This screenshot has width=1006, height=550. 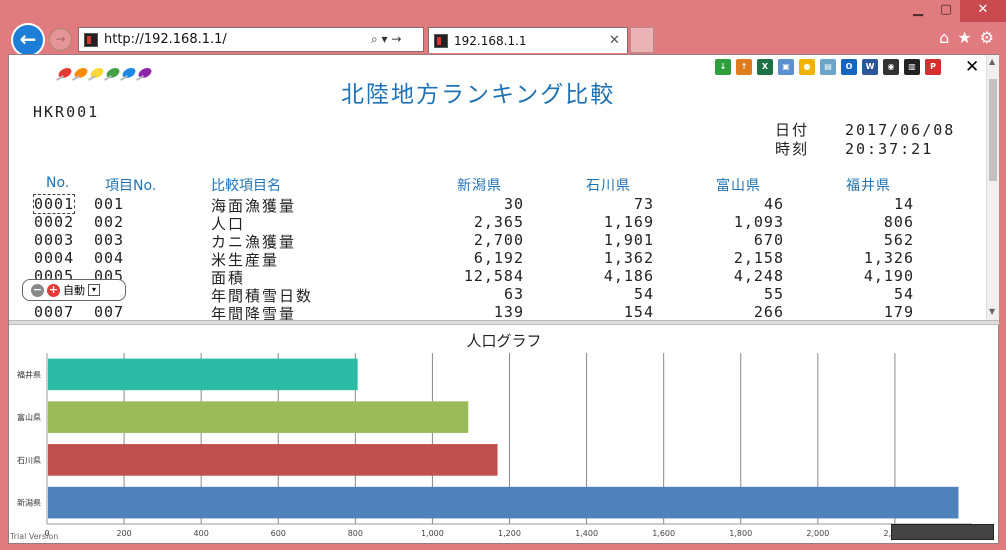 What do you see at coordinates (54, 204) in the screenshot?
I see `cell-no: 0001` at bounding box center [54, 204].